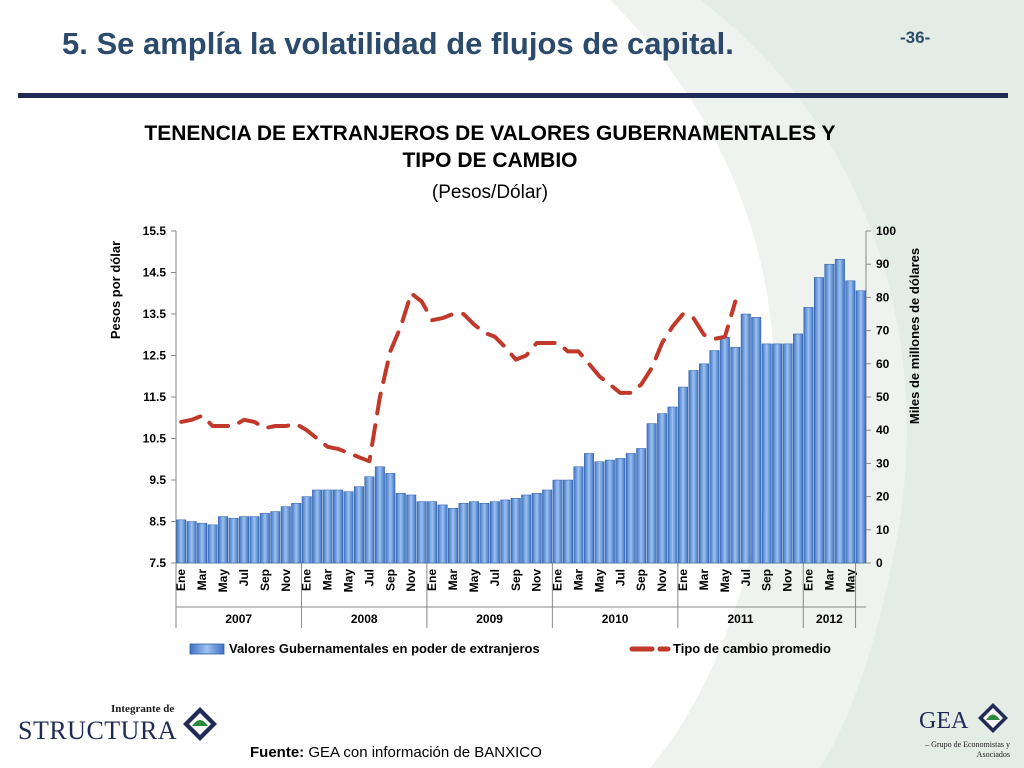  I want to click on y-tick-label-right: 30, so click(883, 463).